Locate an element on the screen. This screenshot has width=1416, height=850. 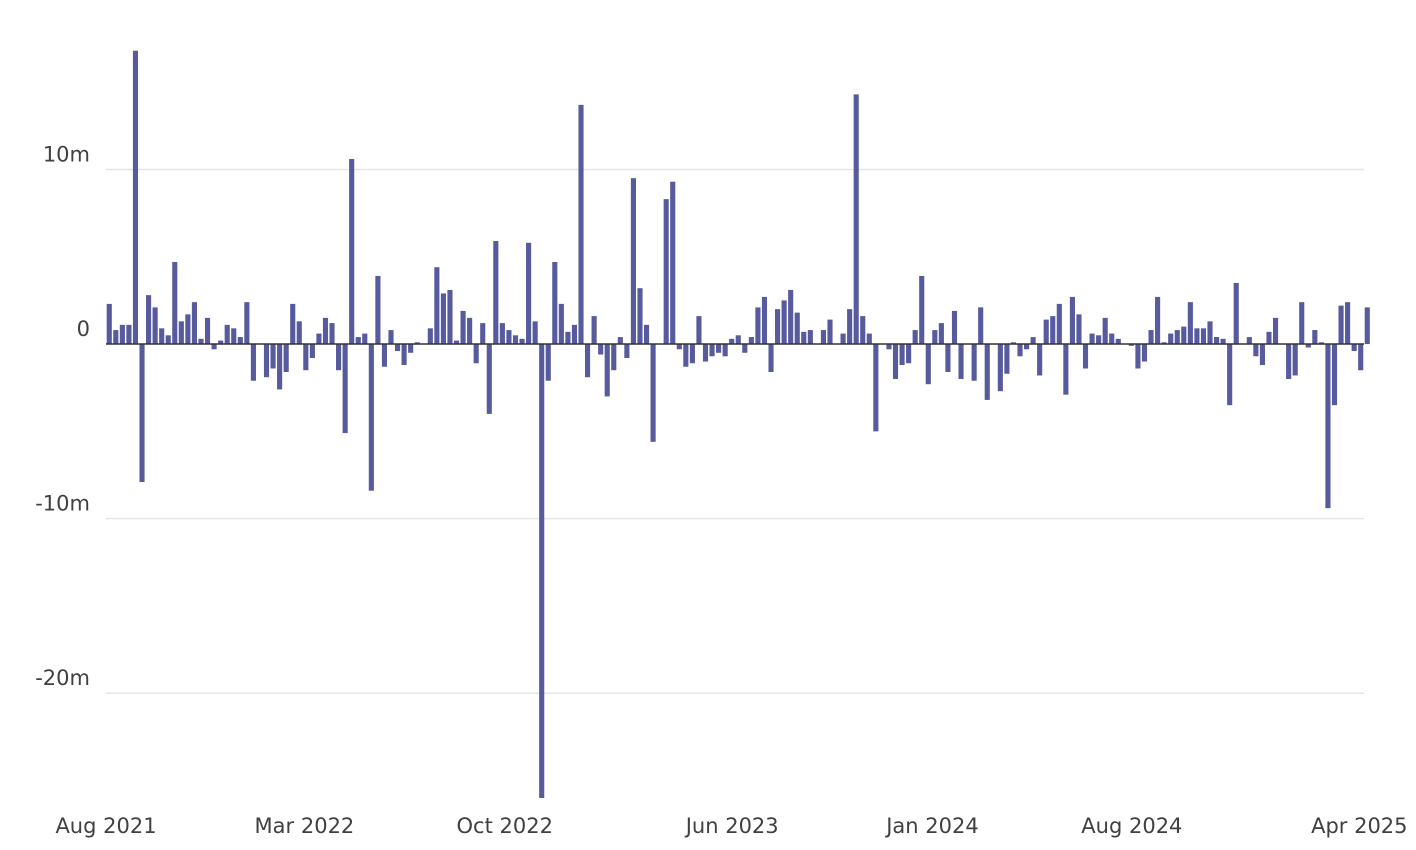
y-tick-label: -10m is located at coordinates (62, 504).